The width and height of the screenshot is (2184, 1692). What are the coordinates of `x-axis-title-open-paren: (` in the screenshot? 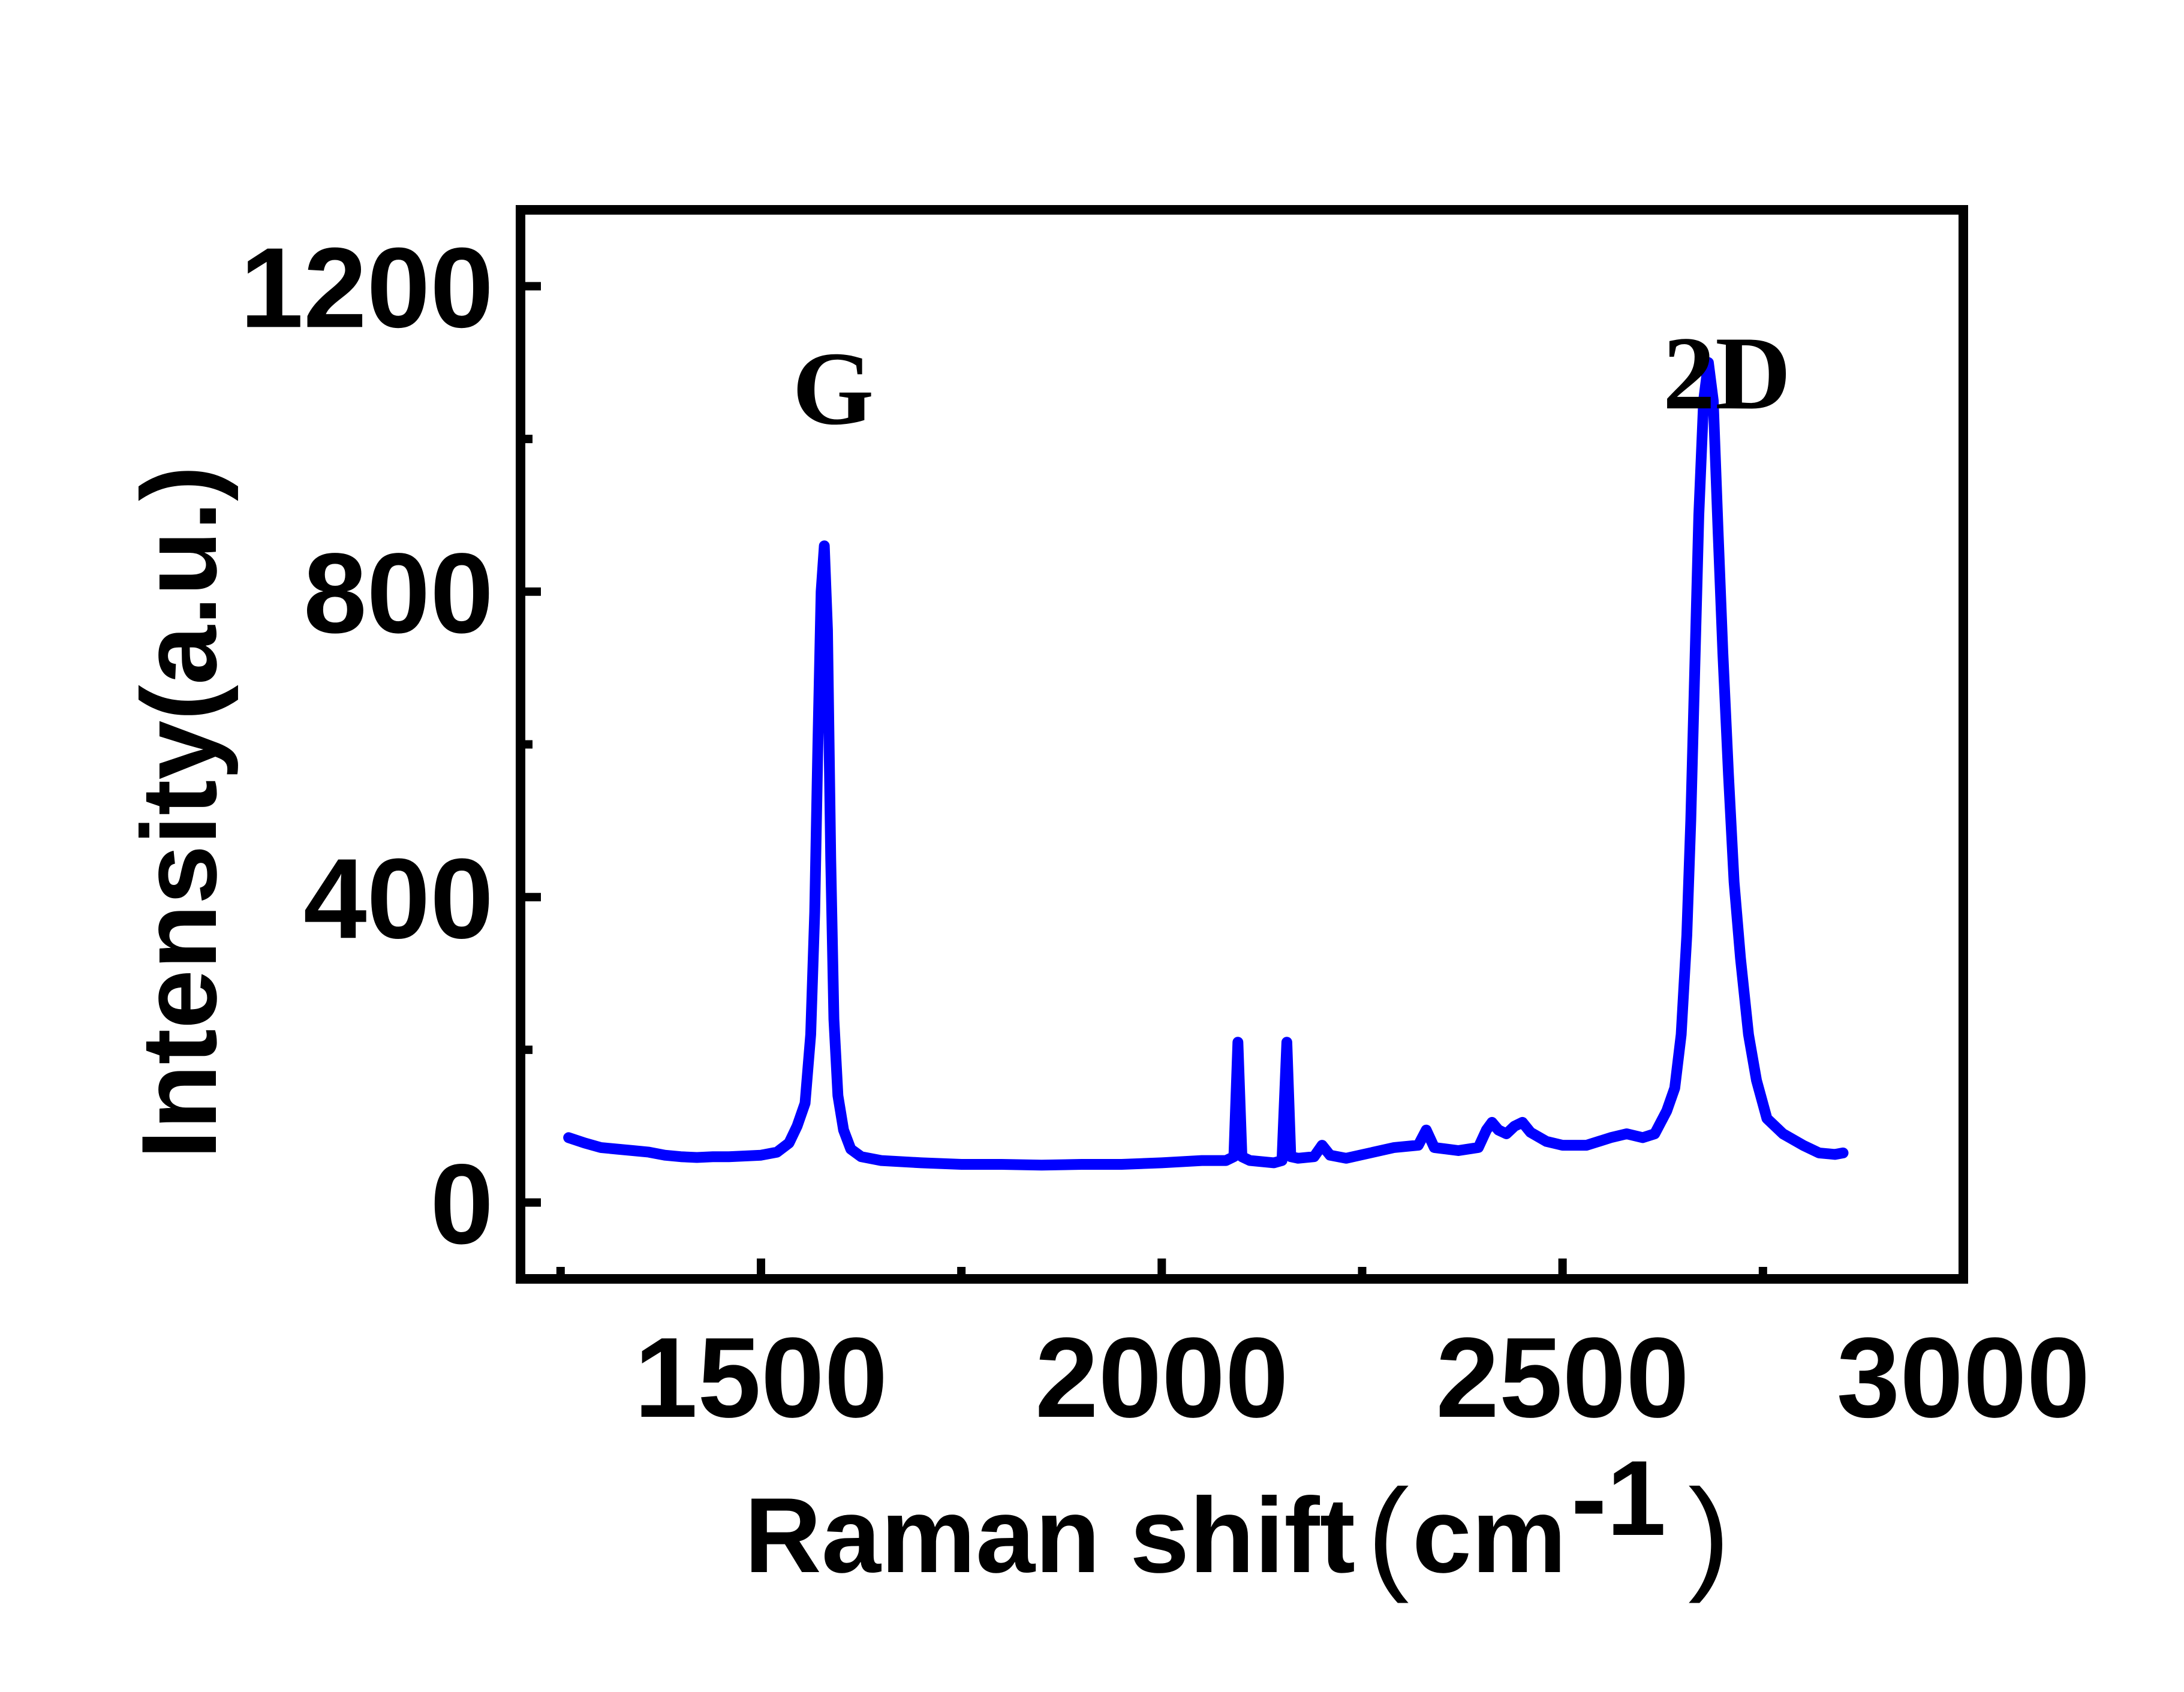 It's located at (1388, 1533).